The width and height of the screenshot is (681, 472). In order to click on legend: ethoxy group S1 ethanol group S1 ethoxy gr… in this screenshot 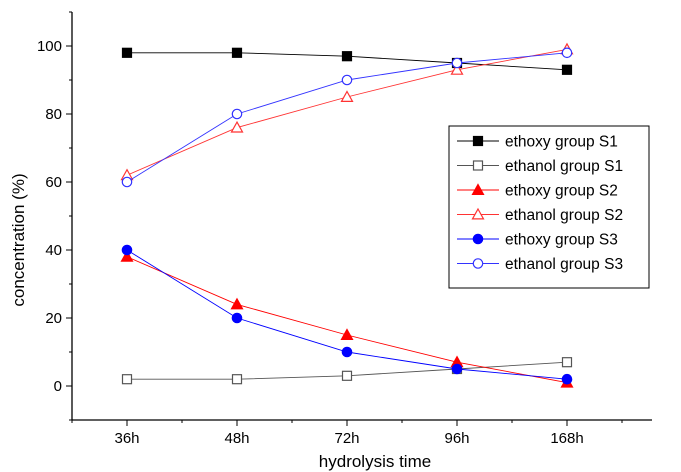, I will do `click(549, 207)`.